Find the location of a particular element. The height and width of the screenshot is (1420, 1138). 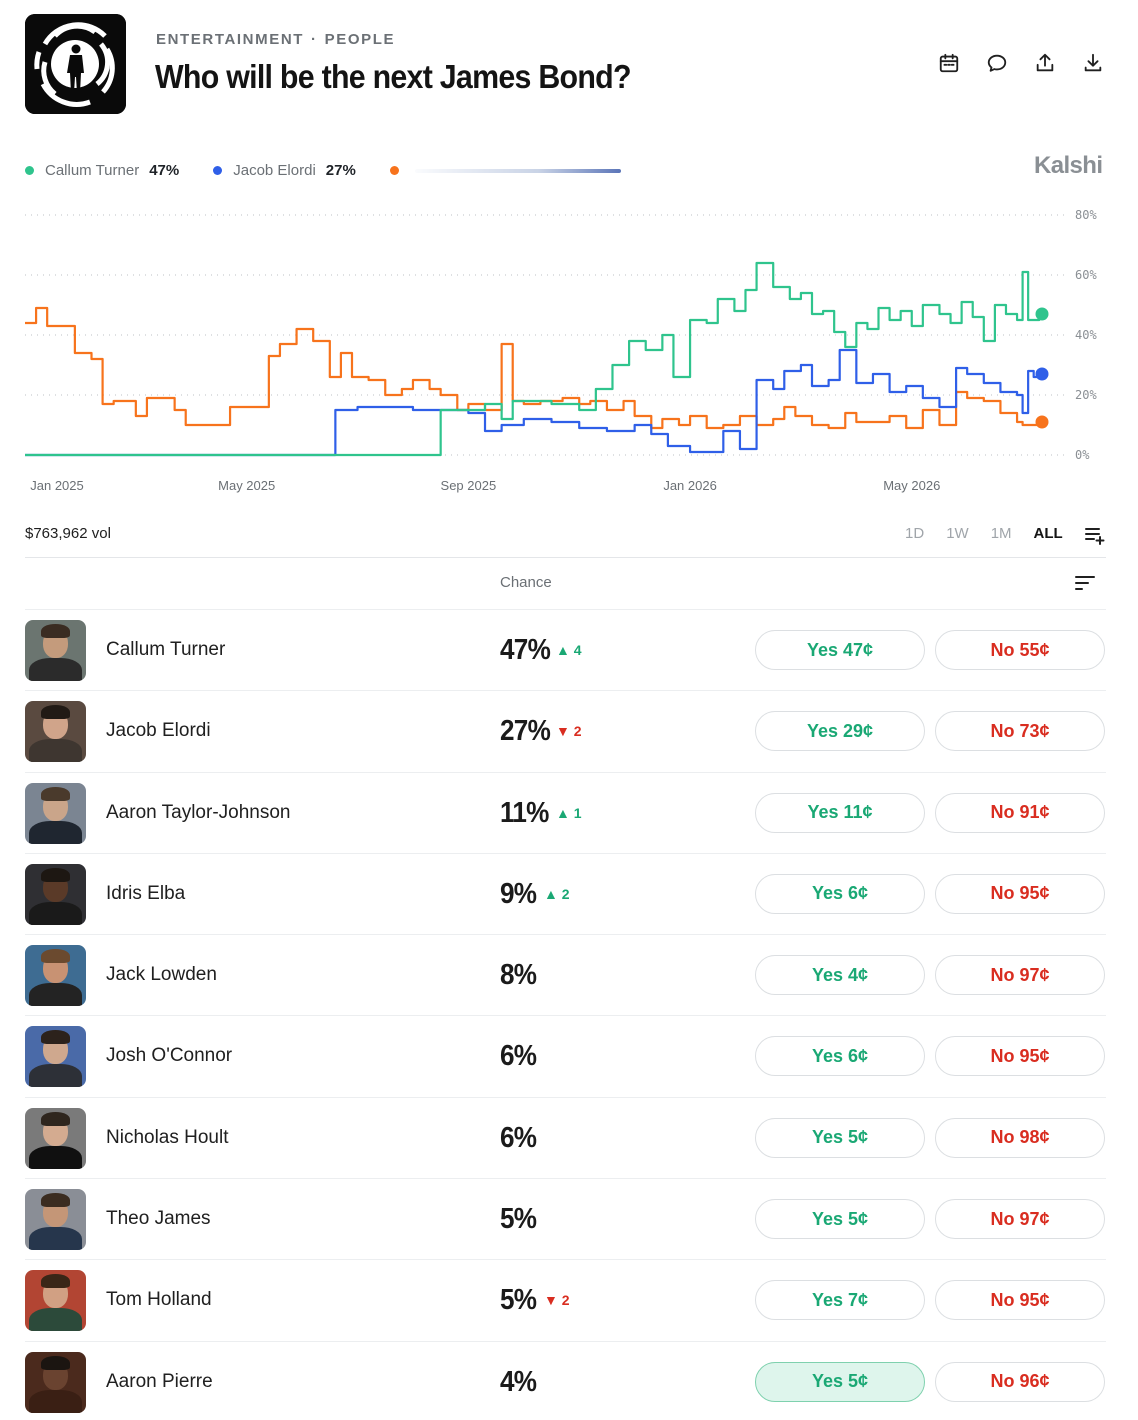

legend-item-obscured is located at coordinates (505, 170).